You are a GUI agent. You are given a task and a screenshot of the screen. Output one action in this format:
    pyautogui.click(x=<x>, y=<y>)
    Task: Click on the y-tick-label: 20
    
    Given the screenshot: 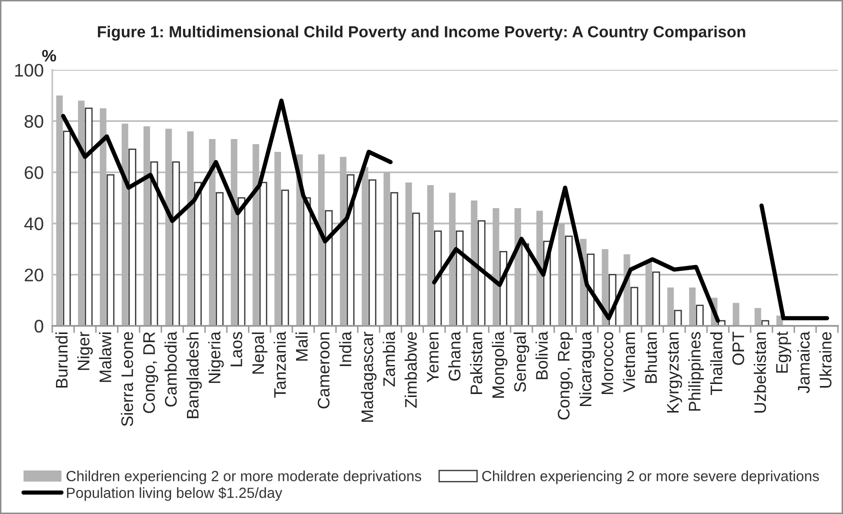 What is the action you would take?
    pyautogui.click(x=34, y=275)
    